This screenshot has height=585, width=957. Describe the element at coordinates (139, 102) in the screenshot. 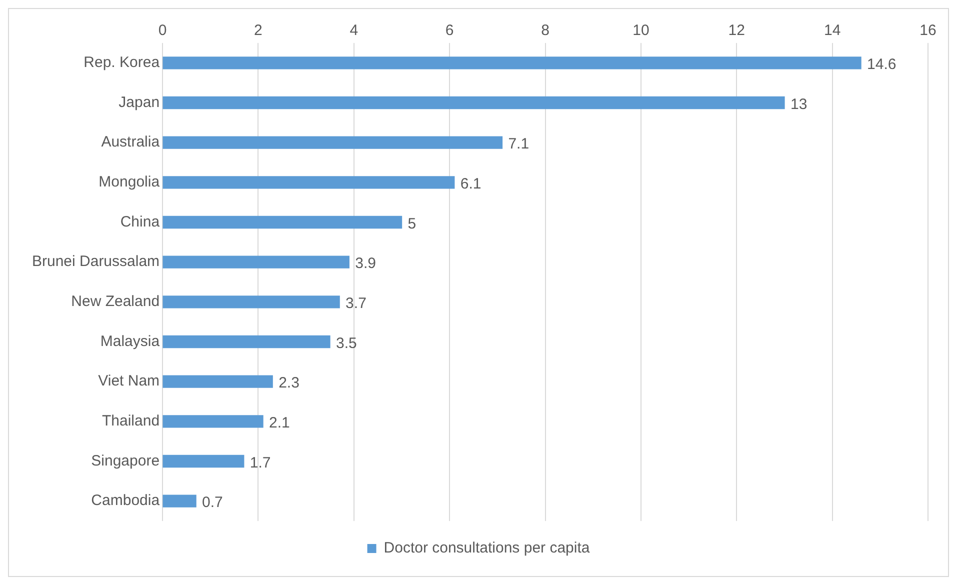

I see `y-tick-label: Japan` at that location.